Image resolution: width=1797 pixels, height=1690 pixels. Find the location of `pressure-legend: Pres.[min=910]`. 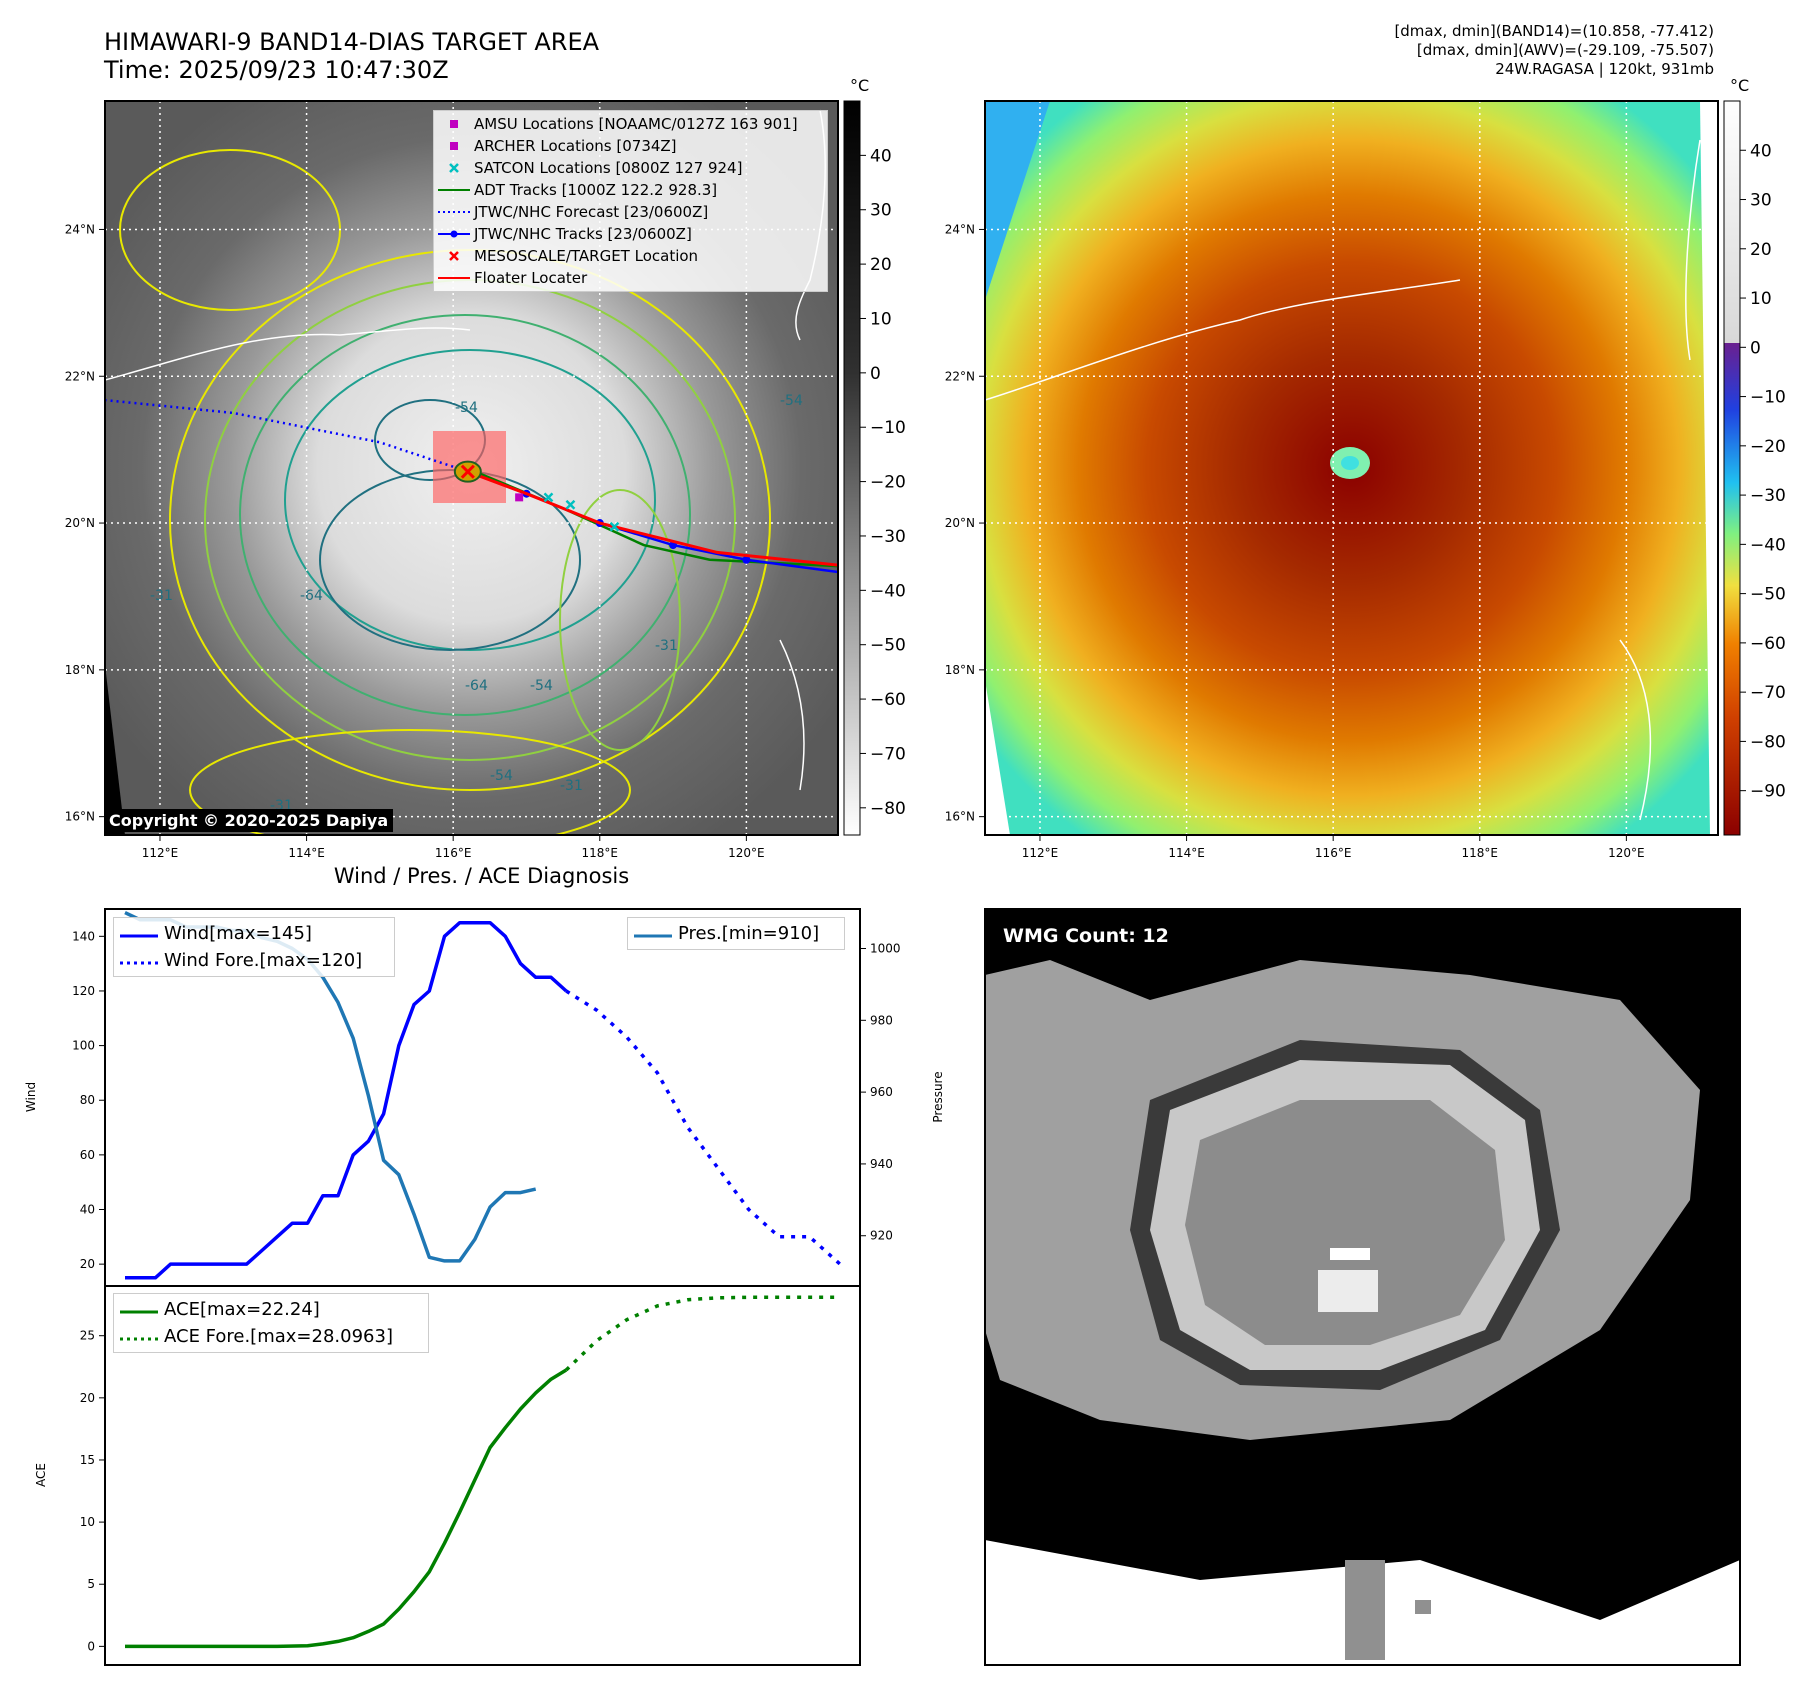

pressure-legend: Pres.[min=910] is located at coordinates (736, 933).